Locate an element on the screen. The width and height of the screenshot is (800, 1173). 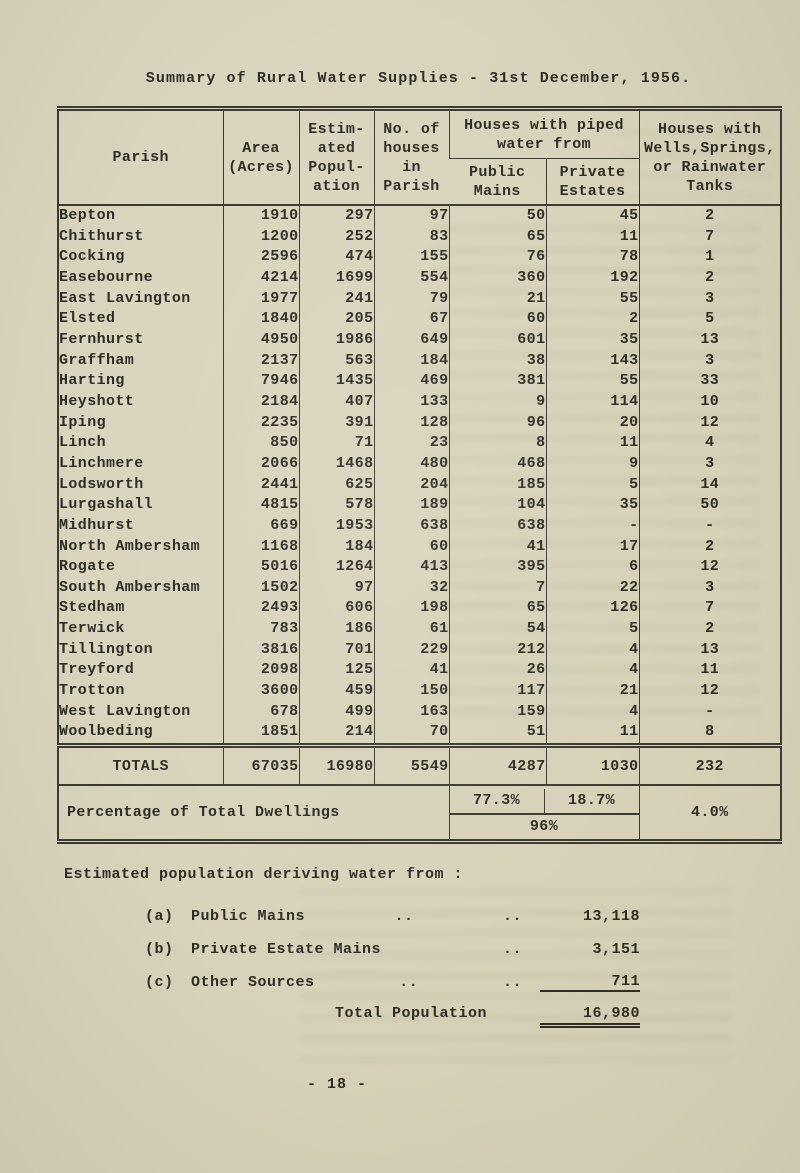
table-row: Elsted 1840 205 67 60 2 5 is located at coordinates (420, 319).